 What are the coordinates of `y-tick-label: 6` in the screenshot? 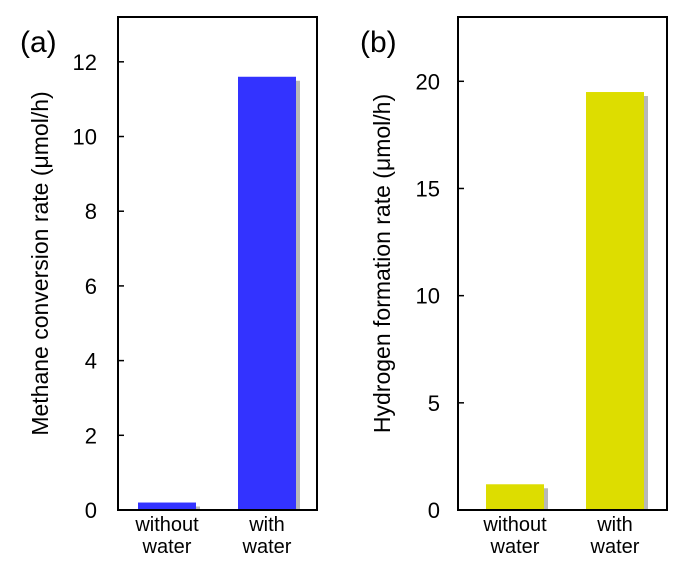 It's located at (91, 286).